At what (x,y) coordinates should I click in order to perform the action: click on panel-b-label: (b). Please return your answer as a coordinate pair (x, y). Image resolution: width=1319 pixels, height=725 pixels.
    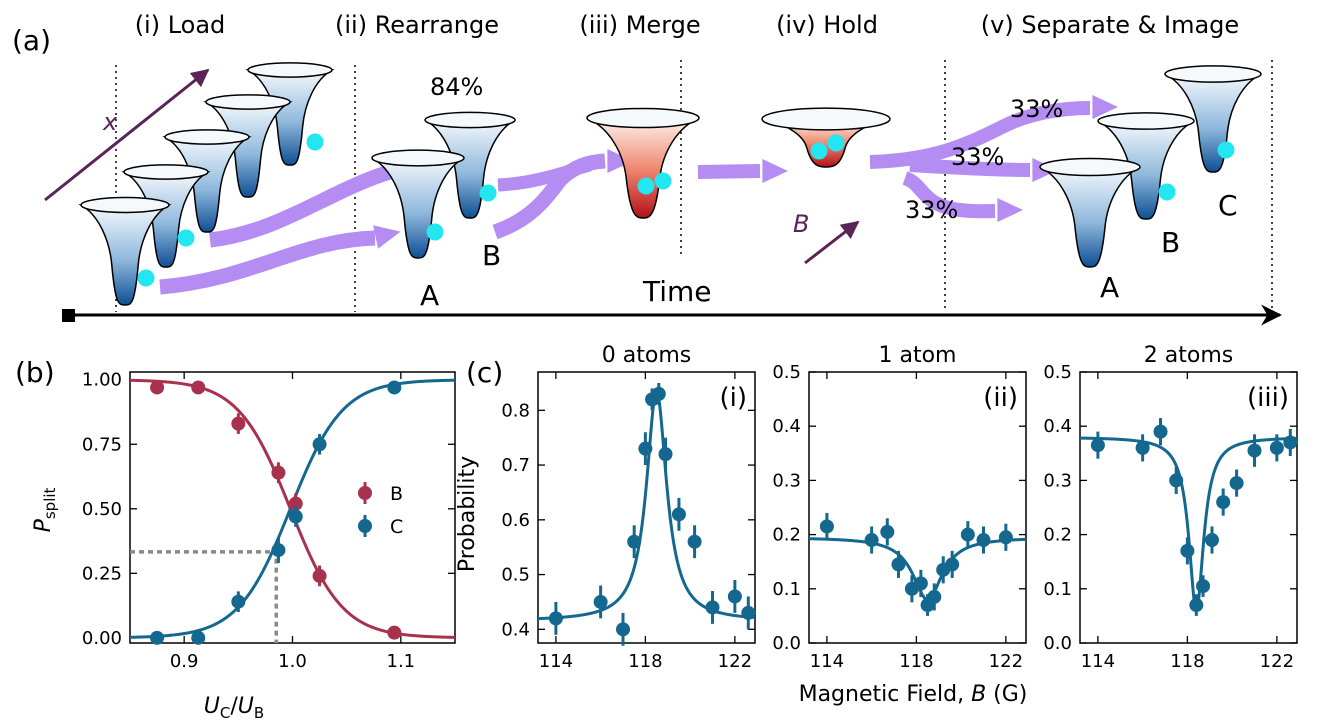
    Looking at the image, I should click on (35, 372).